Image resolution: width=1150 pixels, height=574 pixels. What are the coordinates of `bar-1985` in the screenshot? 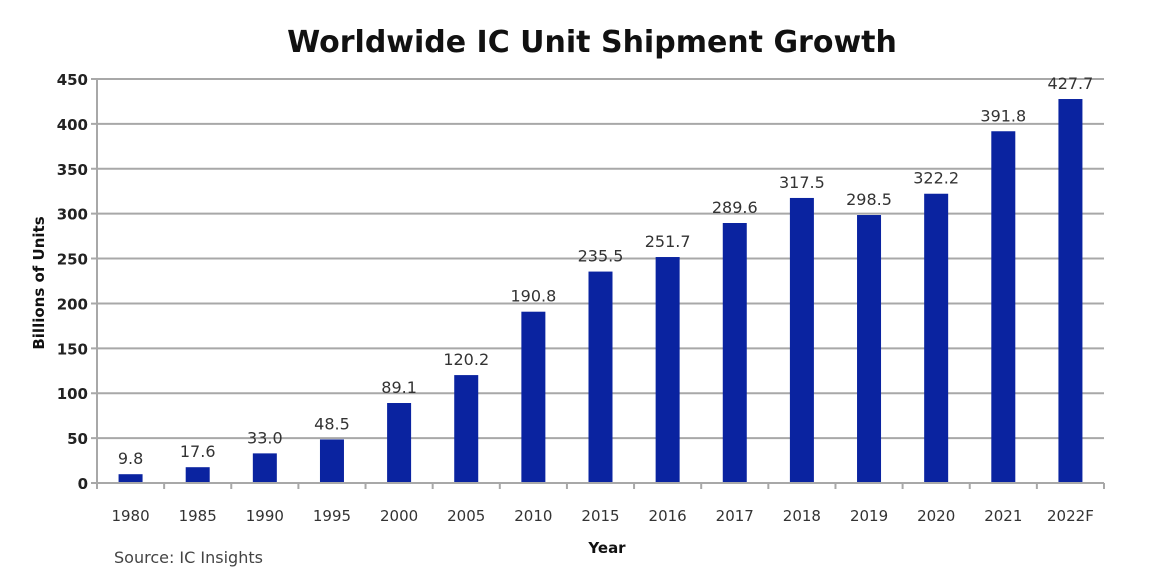 It's located at (197, 475).